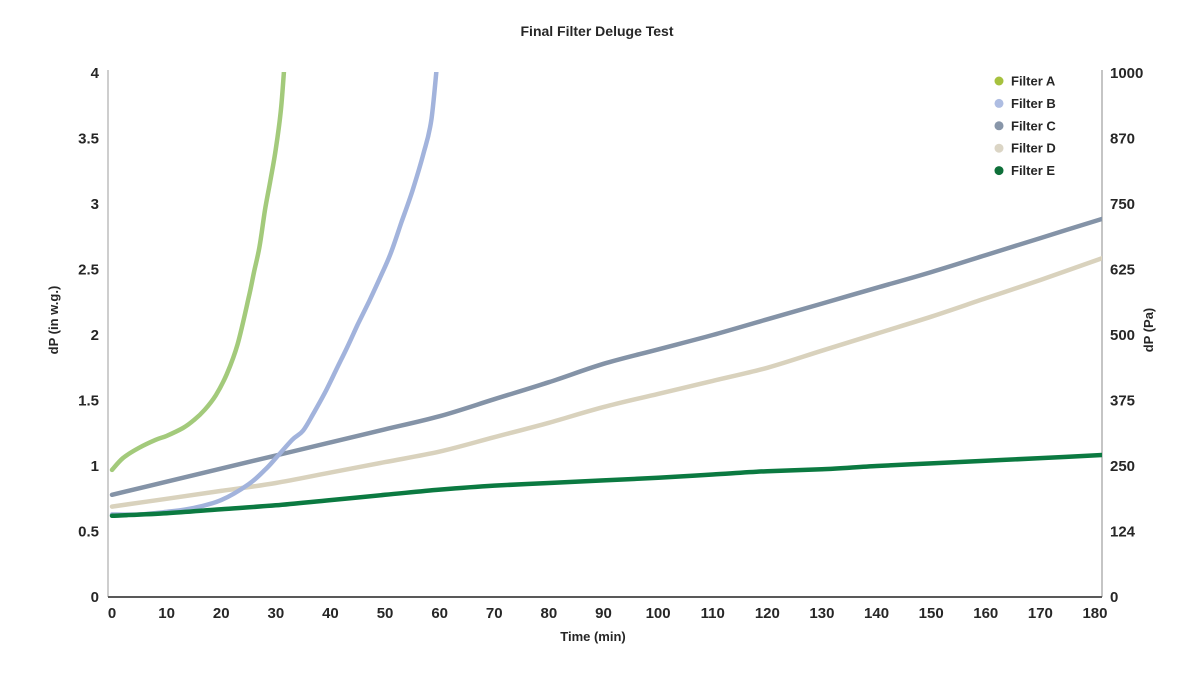 This screenshot has height=675, width=1200. I want to click on x-tick-150: 150, so click(931, 613).